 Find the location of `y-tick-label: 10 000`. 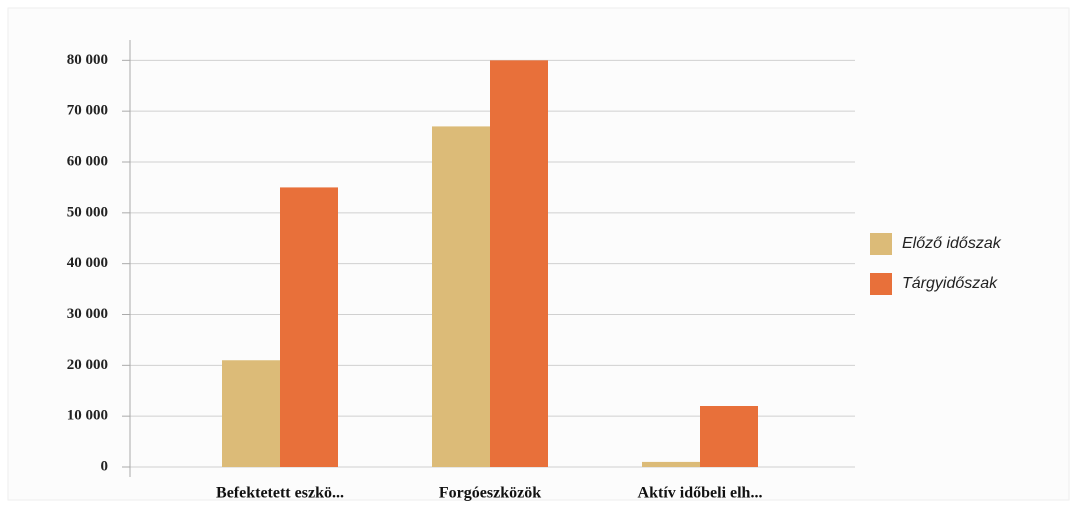

y-tick-label: 10 000 is located at coordinates (87, 416).